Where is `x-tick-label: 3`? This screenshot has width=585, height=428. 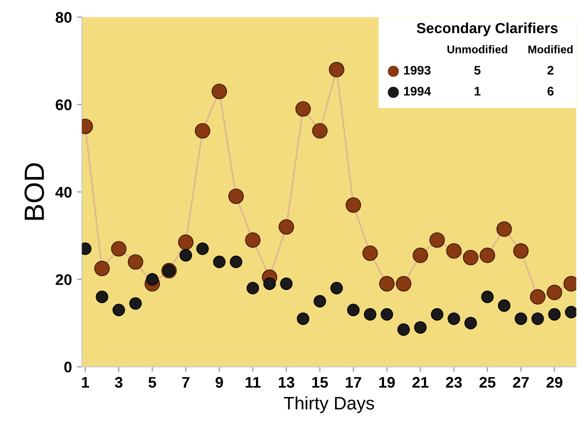
x-tick-label: 3 is located at coordinates (118, 382).